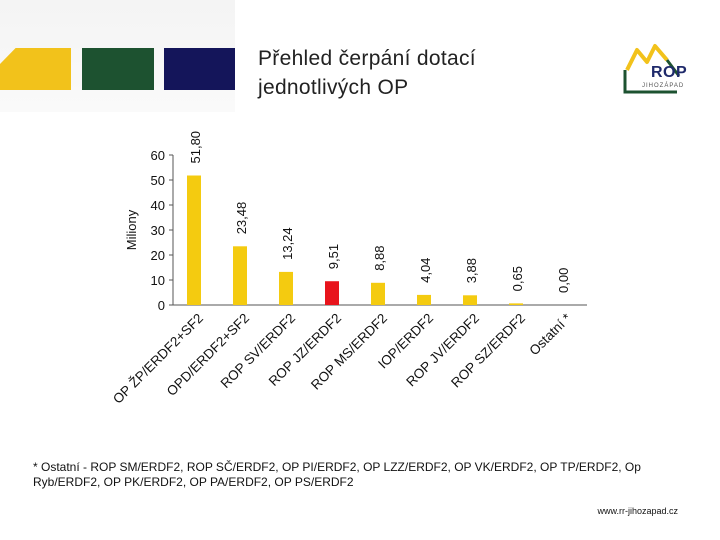  Describe the element at coordinates (637, 511) in the screenshot. I see `website-url: www.rr-jihozapad.cz` at that location.